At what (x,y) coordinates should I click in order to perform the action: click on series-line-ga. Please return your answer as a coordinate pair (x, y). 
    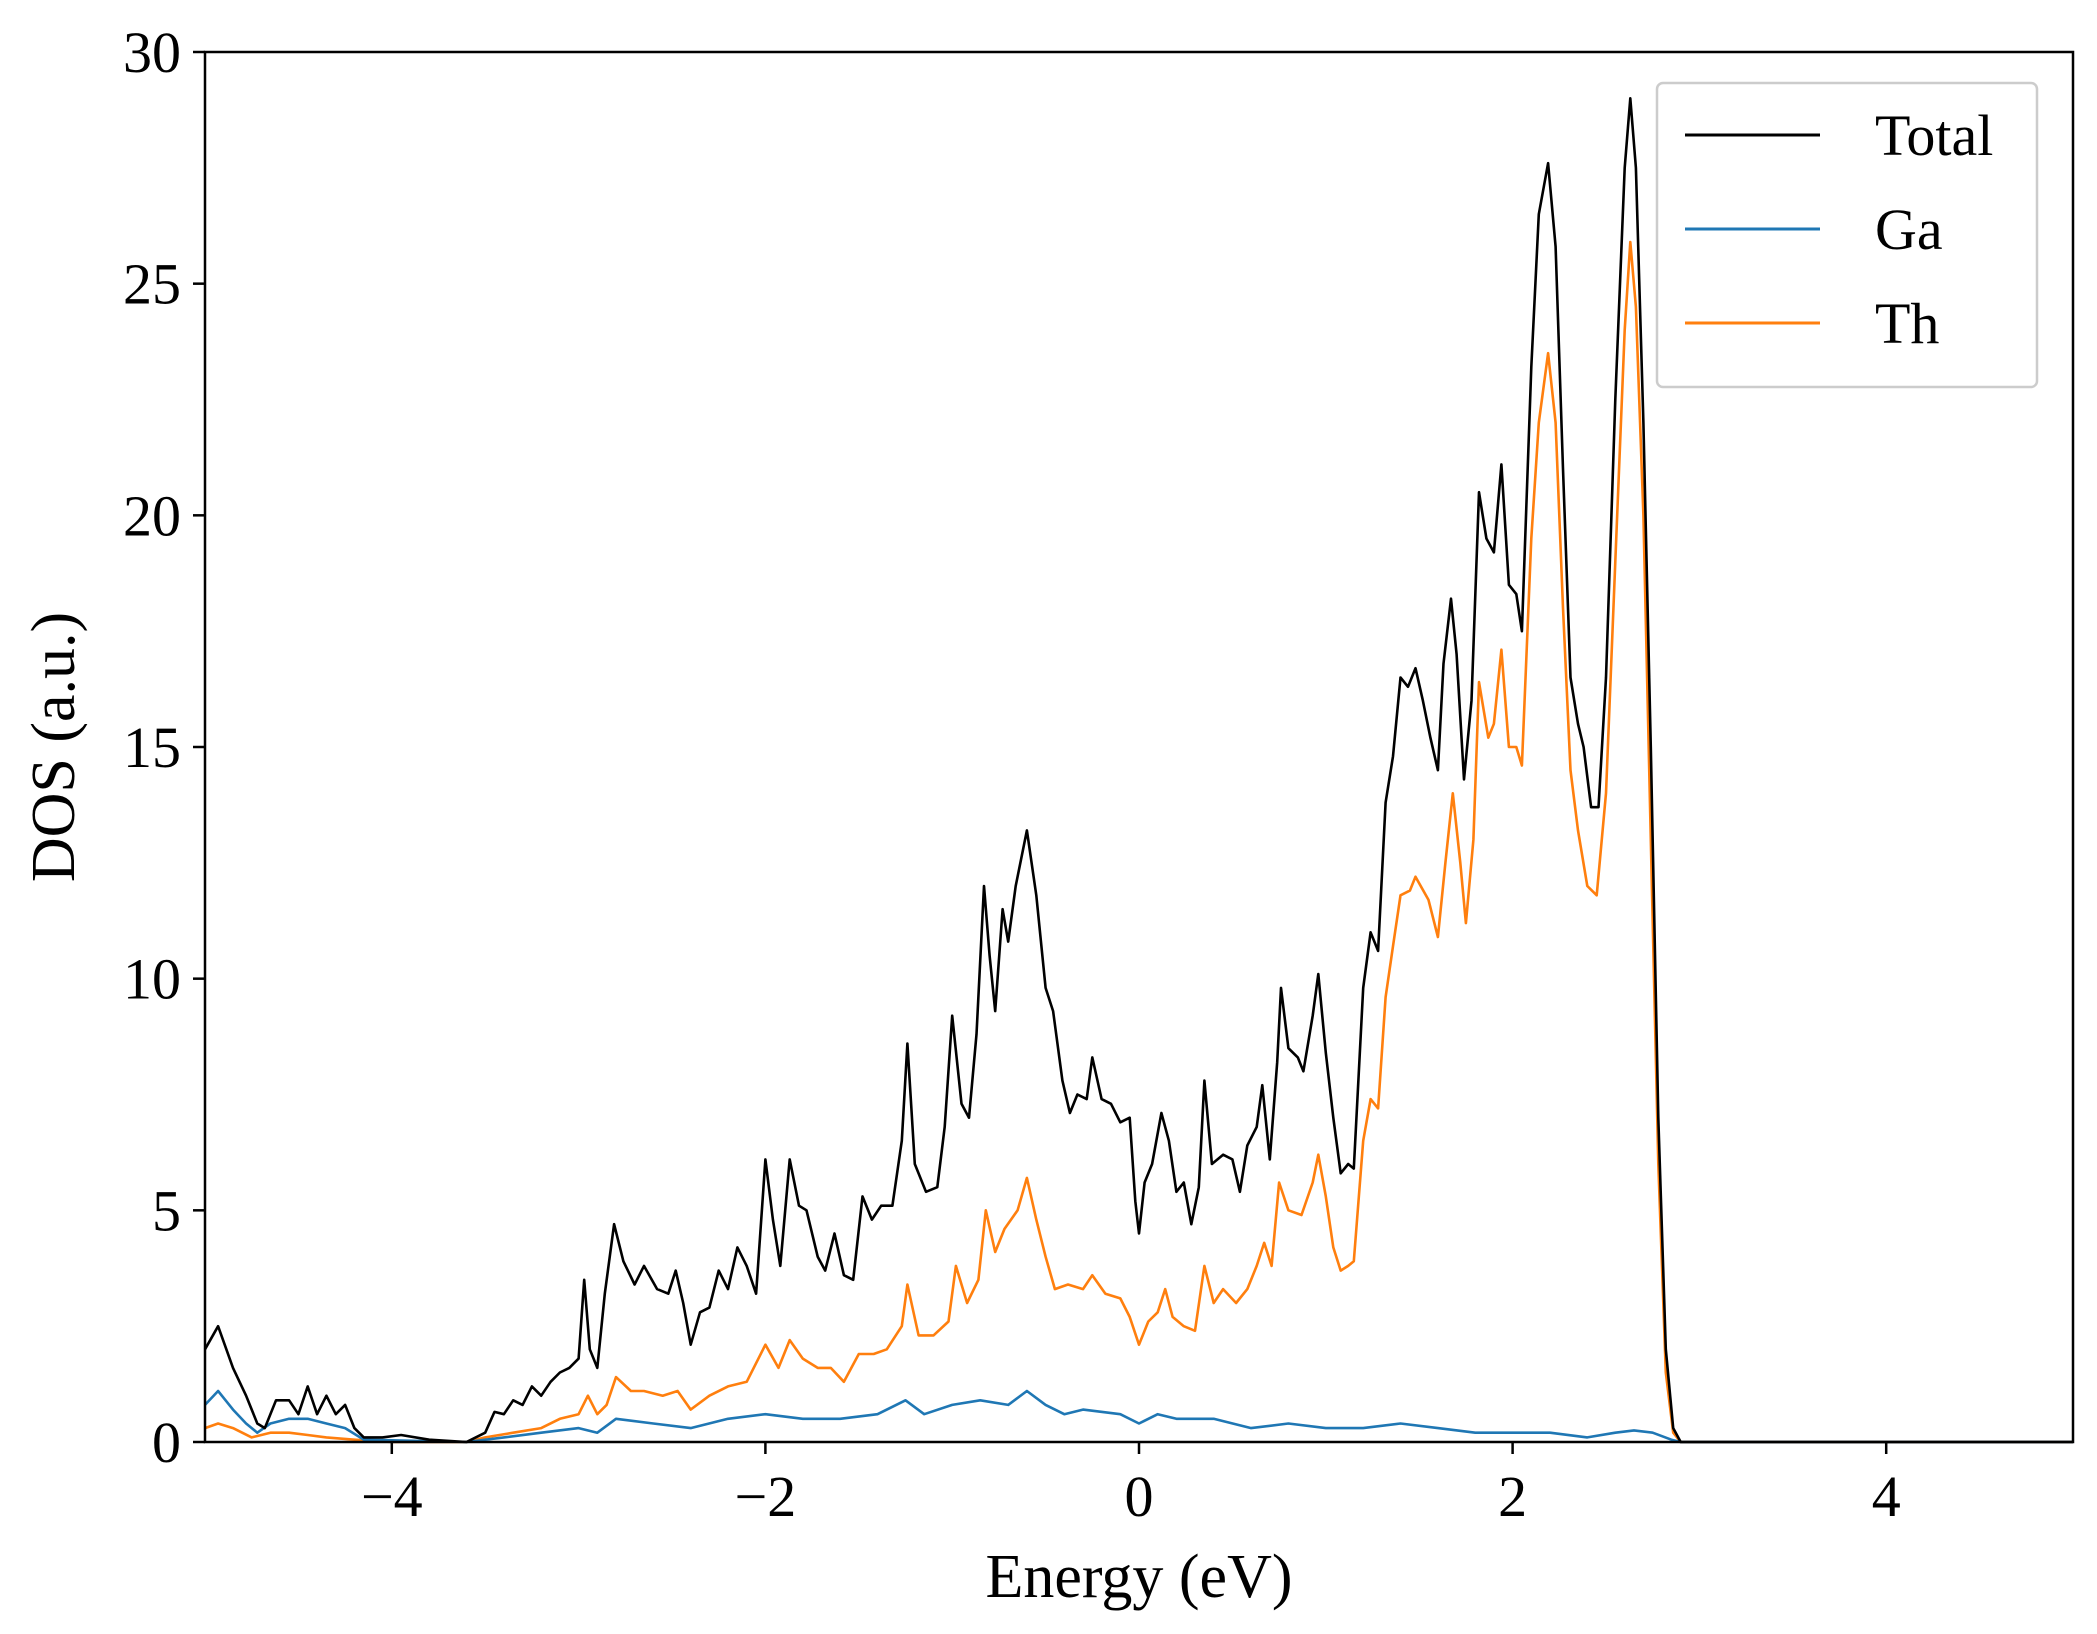
    Looking at the image, I should click on (1138, 1416).